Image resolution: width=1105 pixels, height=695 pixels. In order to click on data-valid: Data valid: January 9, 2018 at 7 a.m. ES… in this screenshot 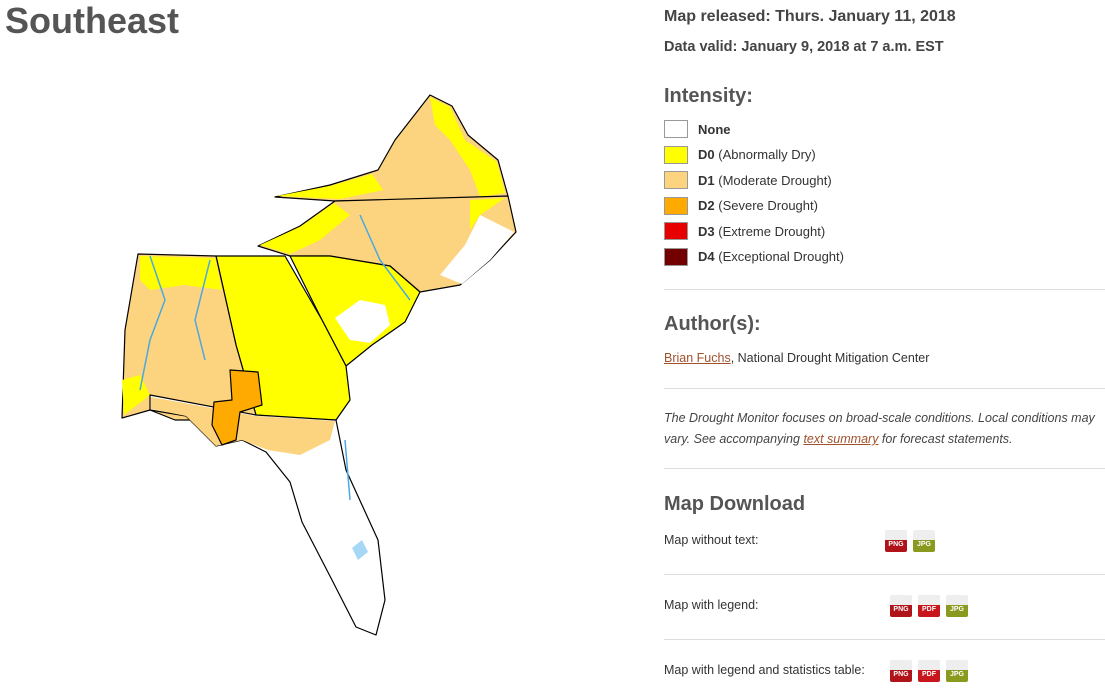, I will do `click(804, 47)`.